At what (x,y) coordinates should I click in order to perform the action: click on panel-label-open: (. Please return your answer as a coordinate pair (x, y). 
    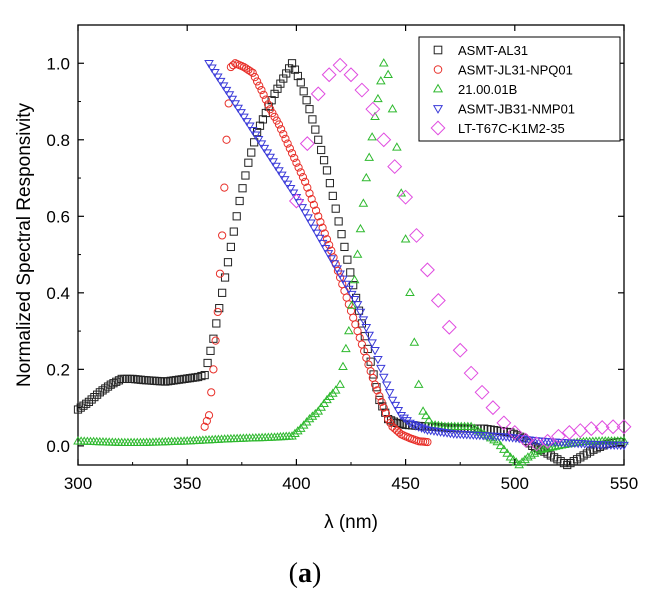
    Looking at the image, I should click on (293, 573).